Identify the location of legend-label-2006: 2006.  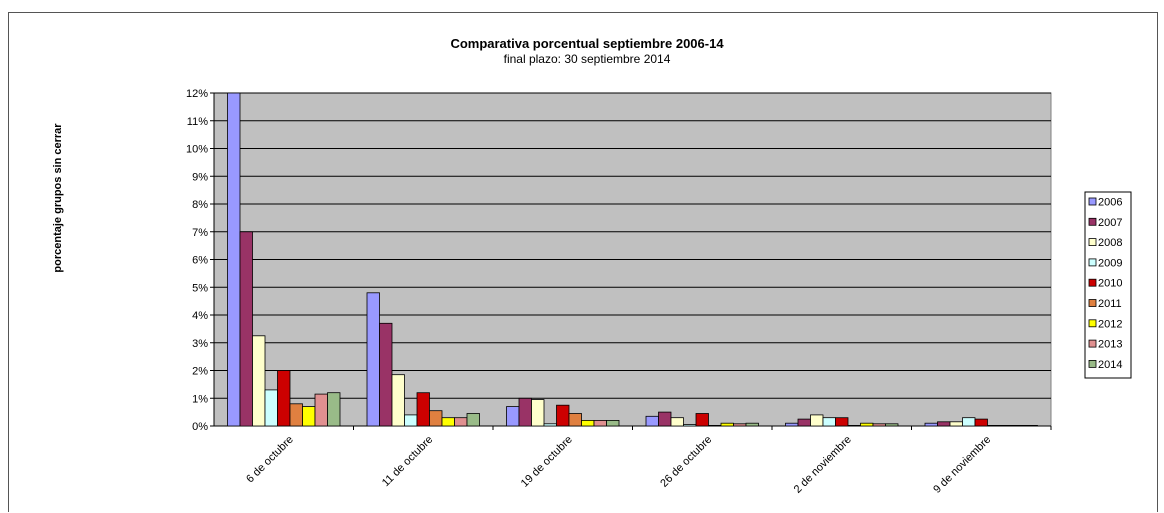
(1110, 203).